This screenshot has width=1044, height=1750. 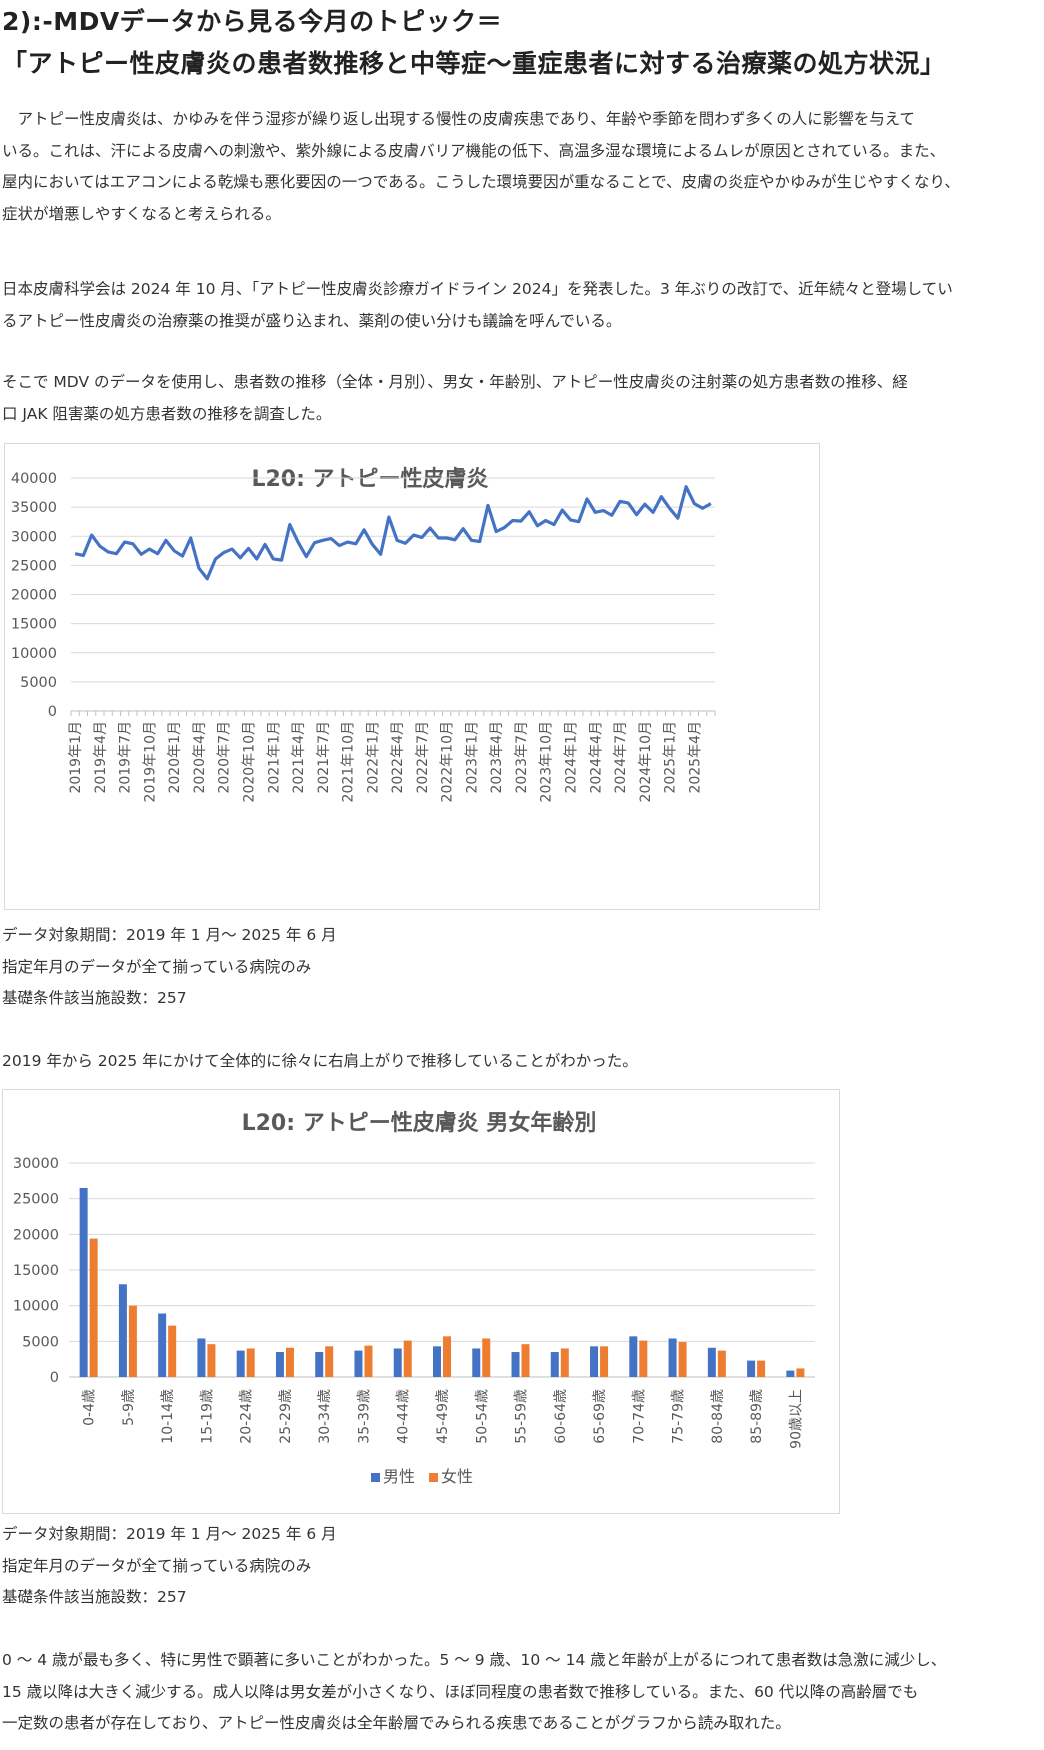 What do you see at coordinates (101, 757) in the screenshot?
I see `x-tick-label: 2019年4月` at bounding box center [101, 757].